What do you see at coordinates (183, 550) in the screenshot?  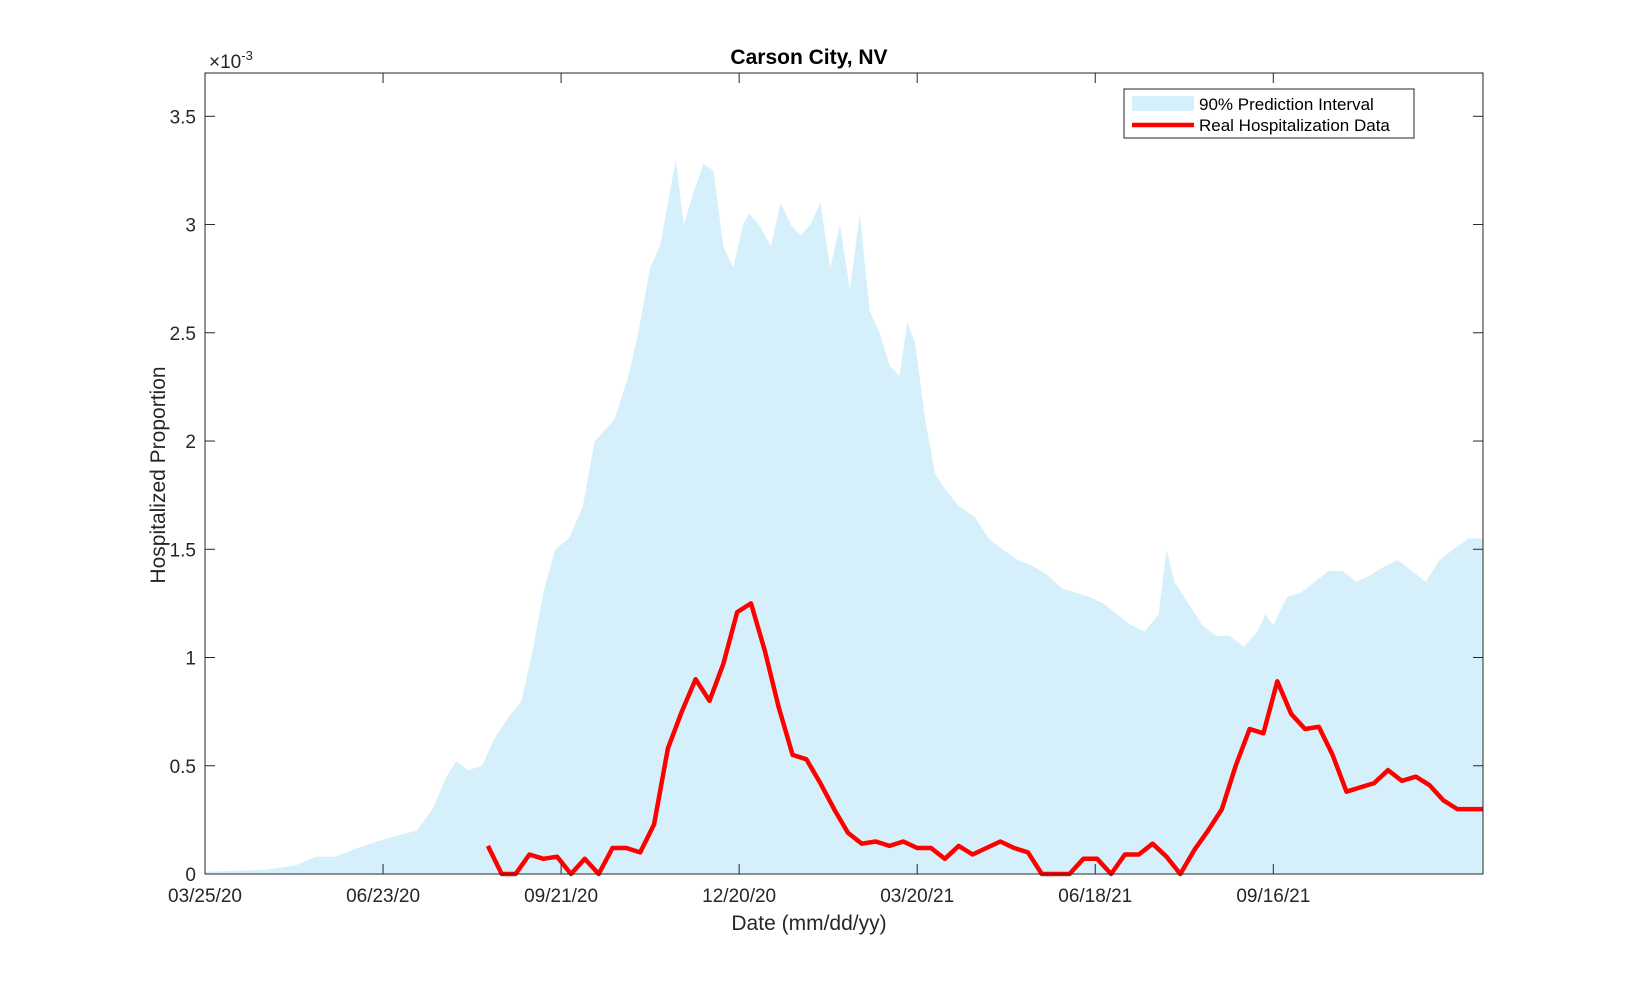 I see `y-tick-label: 1.5` at bounding box center [183, 550].